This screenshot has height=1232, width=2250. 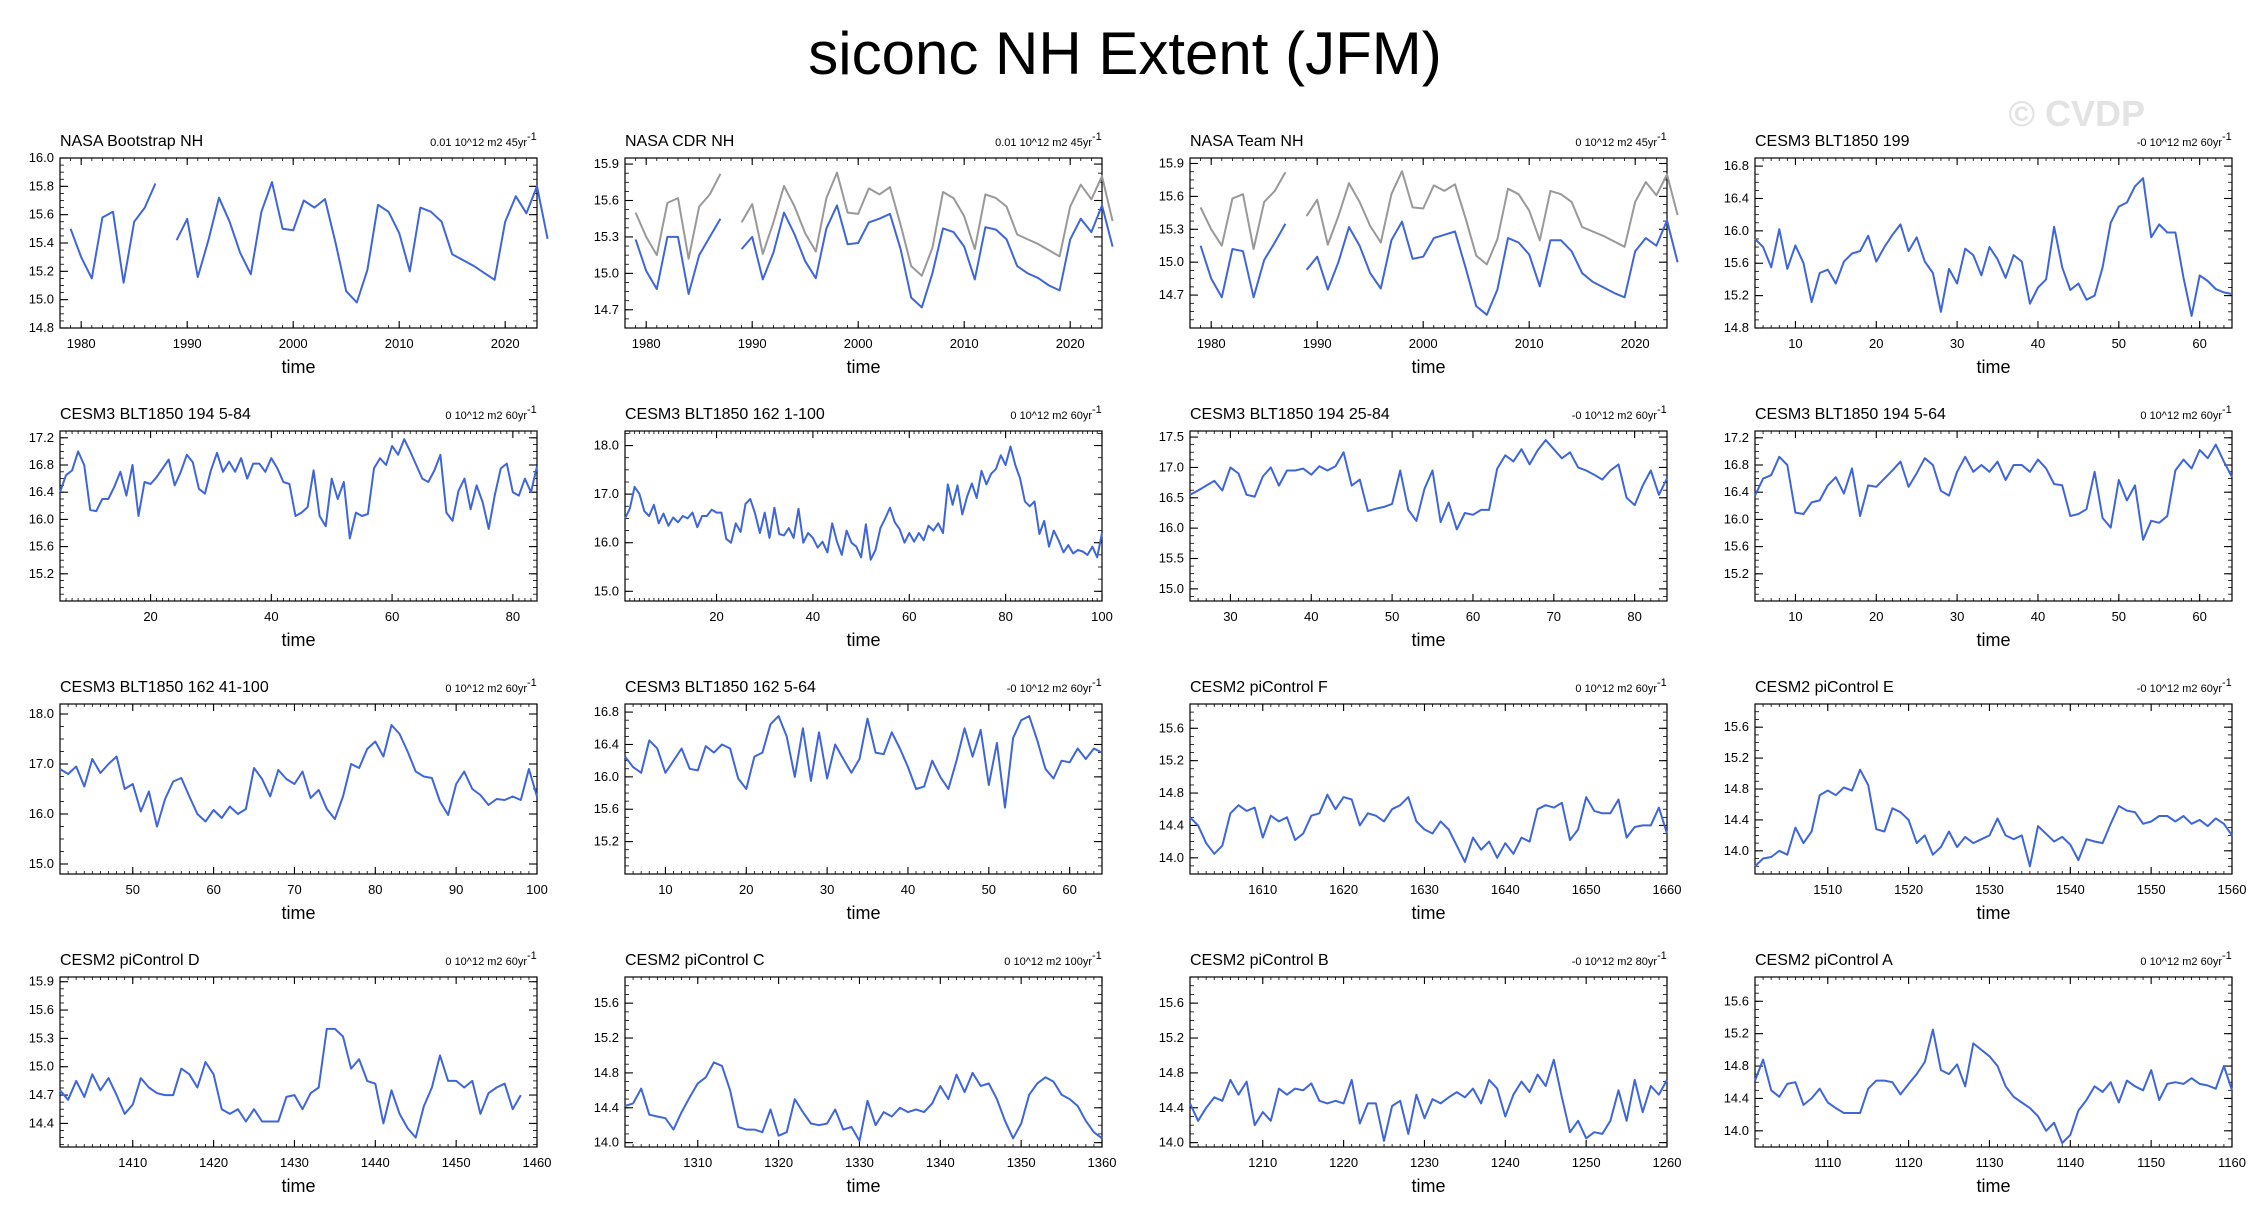 I want to click on x-tick-label: 1440, so click(x=375, y=1162).